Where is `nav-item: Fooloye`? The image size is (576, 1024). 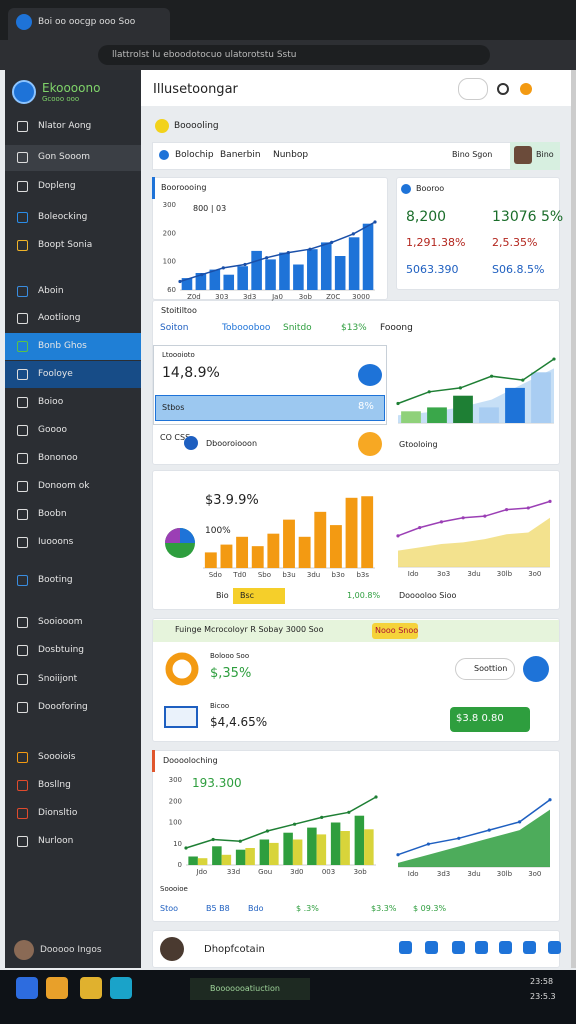 nav-item: Fooloye is located at coordinates (55, 374).